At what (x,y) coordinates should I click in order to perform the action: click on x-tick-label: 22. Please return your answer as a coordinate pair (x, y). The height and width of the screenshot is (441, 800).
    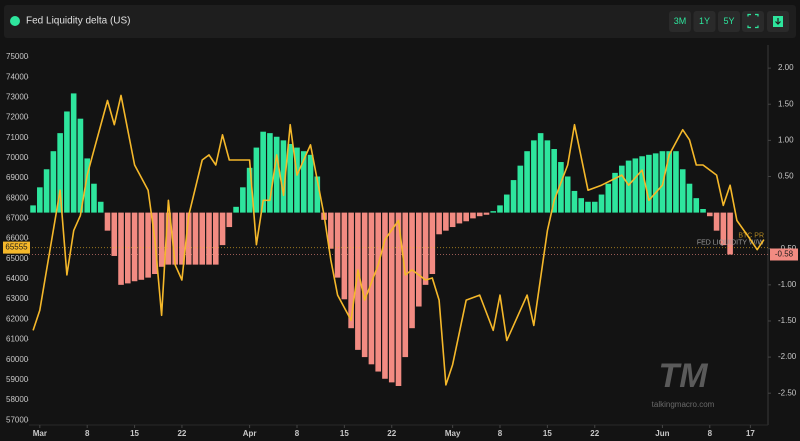
    Looking at the image, I should click on (594, 433).